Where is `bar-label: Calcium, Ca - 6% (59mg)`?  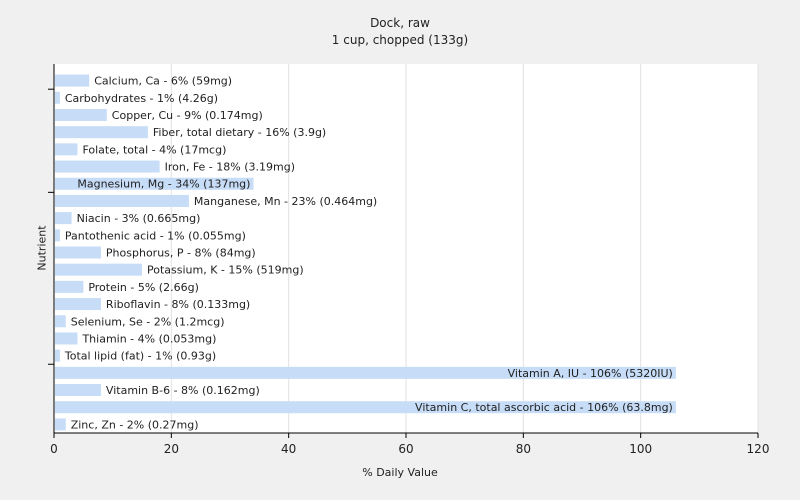
bar-label: Calcium, Ca - 6% (59mg) is located at coordinates (163, 81).